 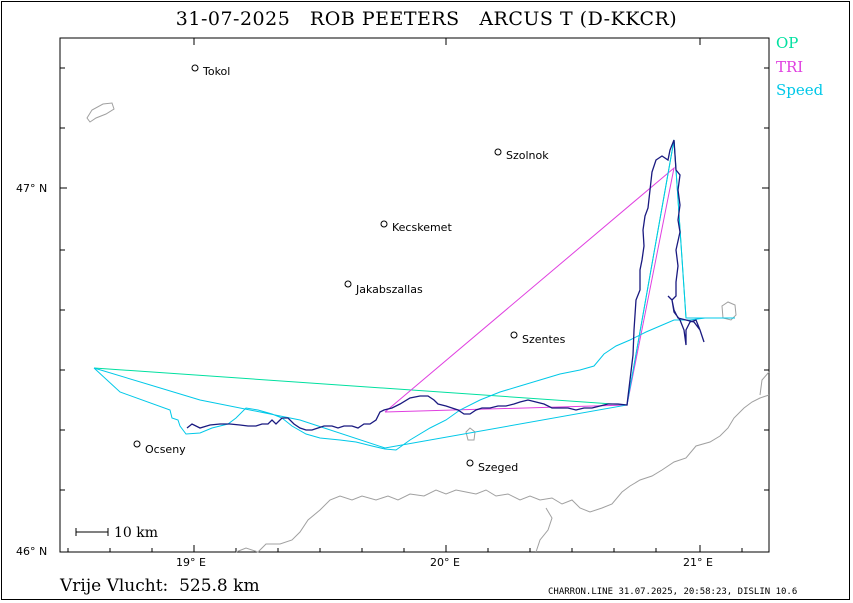 I want to click on scale-bar-label: 10 km, so click(x=136, y=533).